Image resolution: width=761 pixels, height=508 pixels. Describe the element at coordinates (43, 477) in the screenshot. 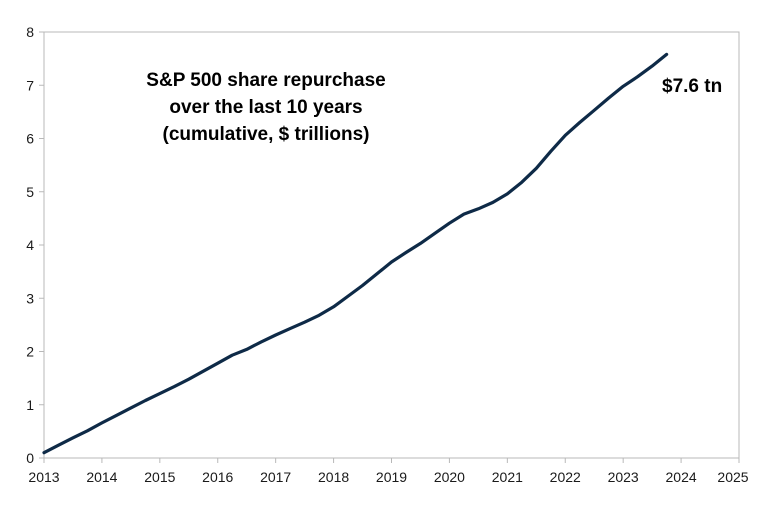

I see `x-tick-label: 2013` at that location.